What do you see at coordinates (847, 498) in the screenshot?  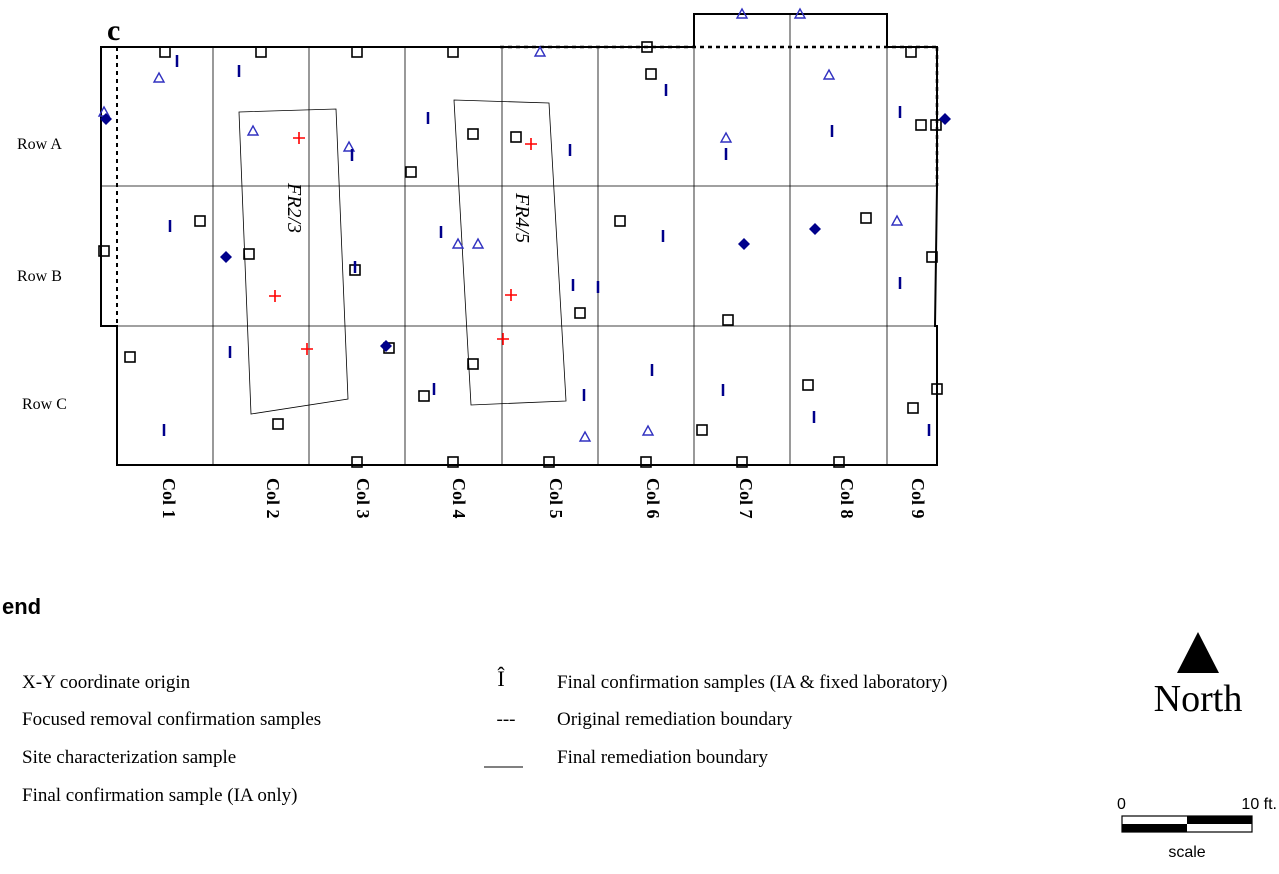 I see `col-label-8: Col 8` at bounding box center [847, 498].